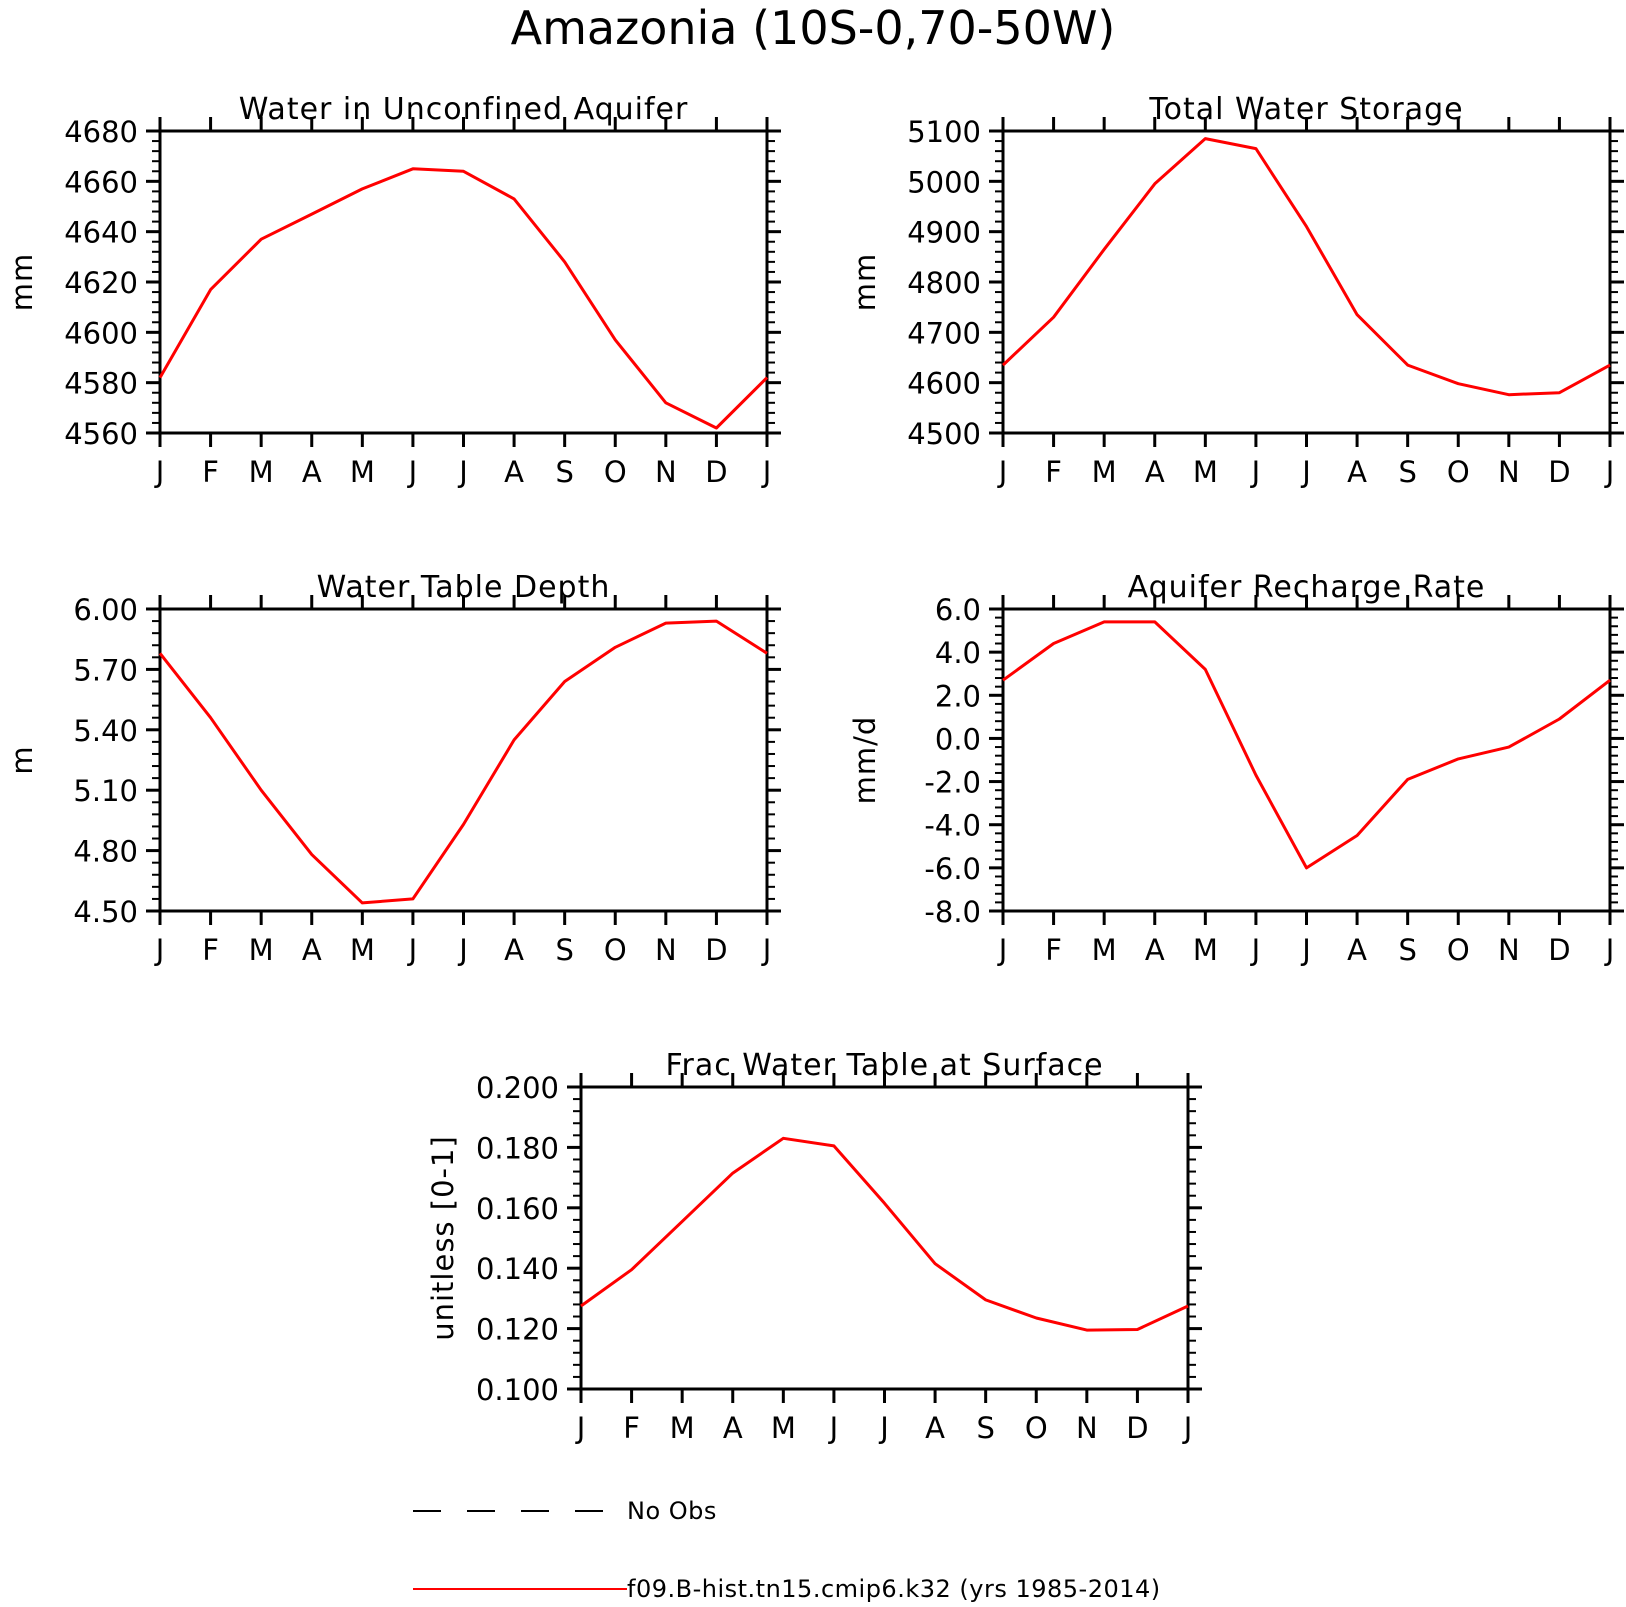 The width and height of the screenshot is (1626, 1607). Describe the element at coordinates (105, 852) in the screenshot. I see `y-tick-label: 4.80` at that location.